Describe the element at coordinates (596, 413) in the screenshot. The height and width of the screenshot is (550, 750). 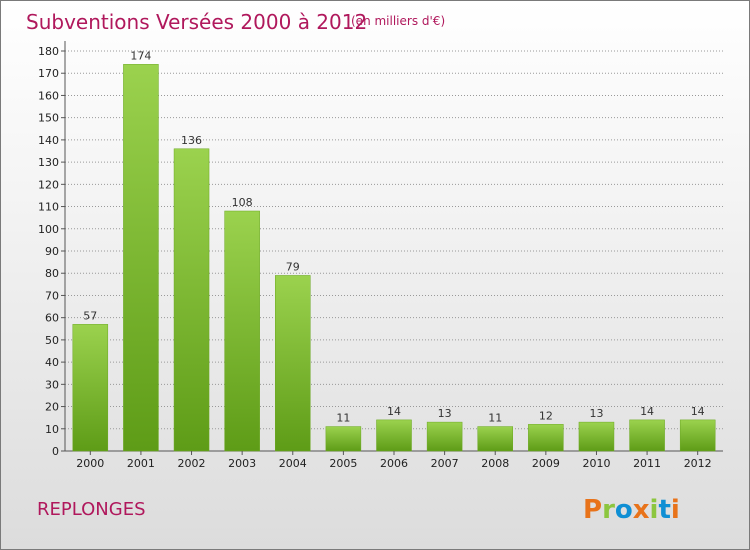
I see `value-label-2010: 13` at that location.